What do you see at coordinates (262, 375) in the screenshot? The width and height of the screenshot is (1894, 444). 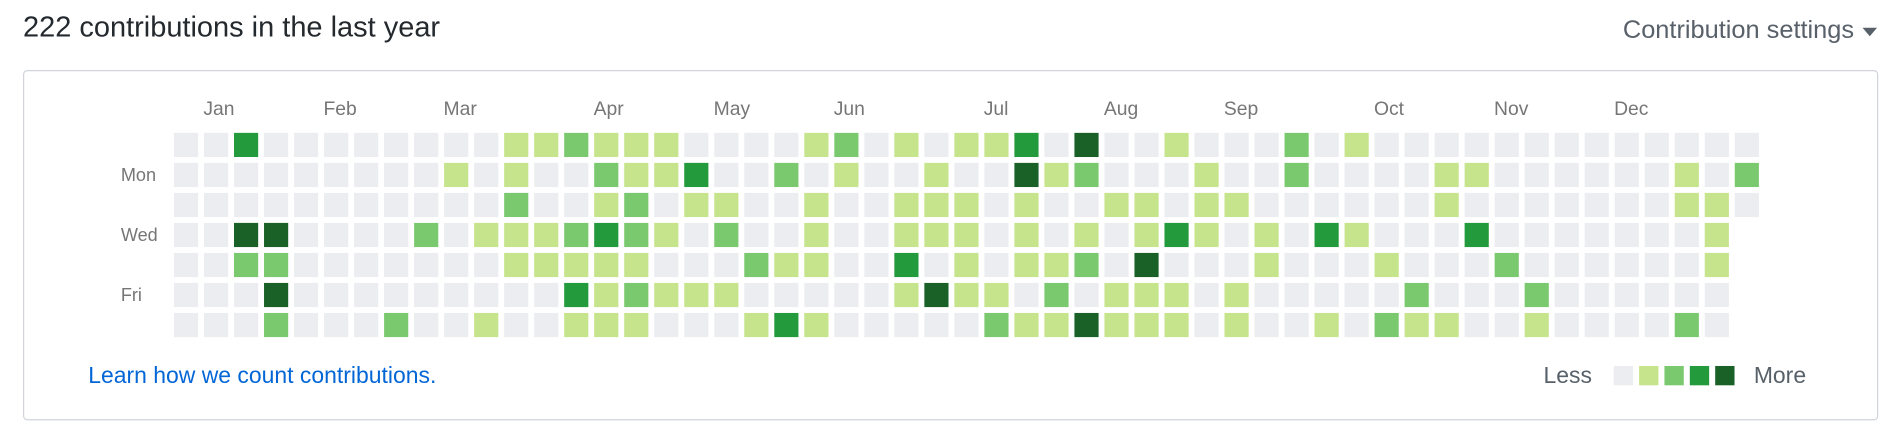 I see `help-link: Learn how we count contributions.` at bounding box center [262, 375].